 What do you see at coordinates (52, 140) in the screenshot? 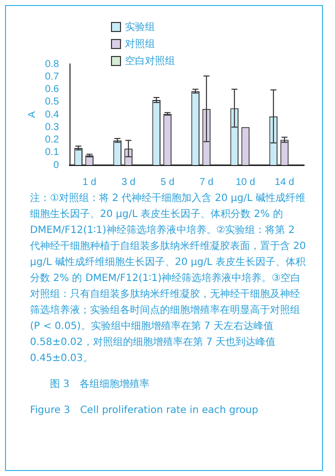
I see `y-tick-label: 0.2` at bounding box center [52, 140].